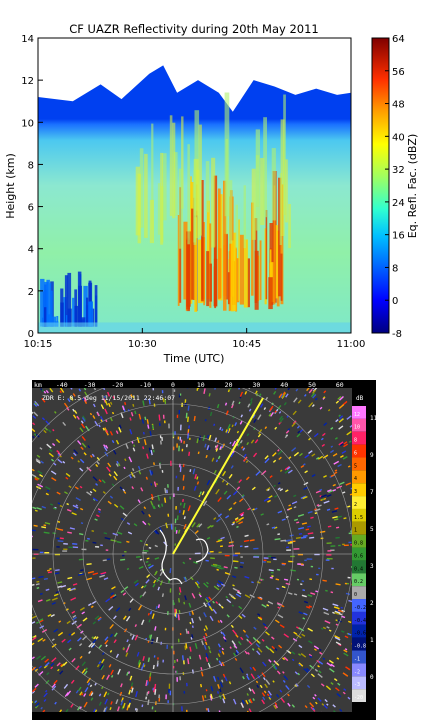  Describe the element at coordinates (355, 505) in the screenshot. I see `colorbar-level-label: 2` at that location.